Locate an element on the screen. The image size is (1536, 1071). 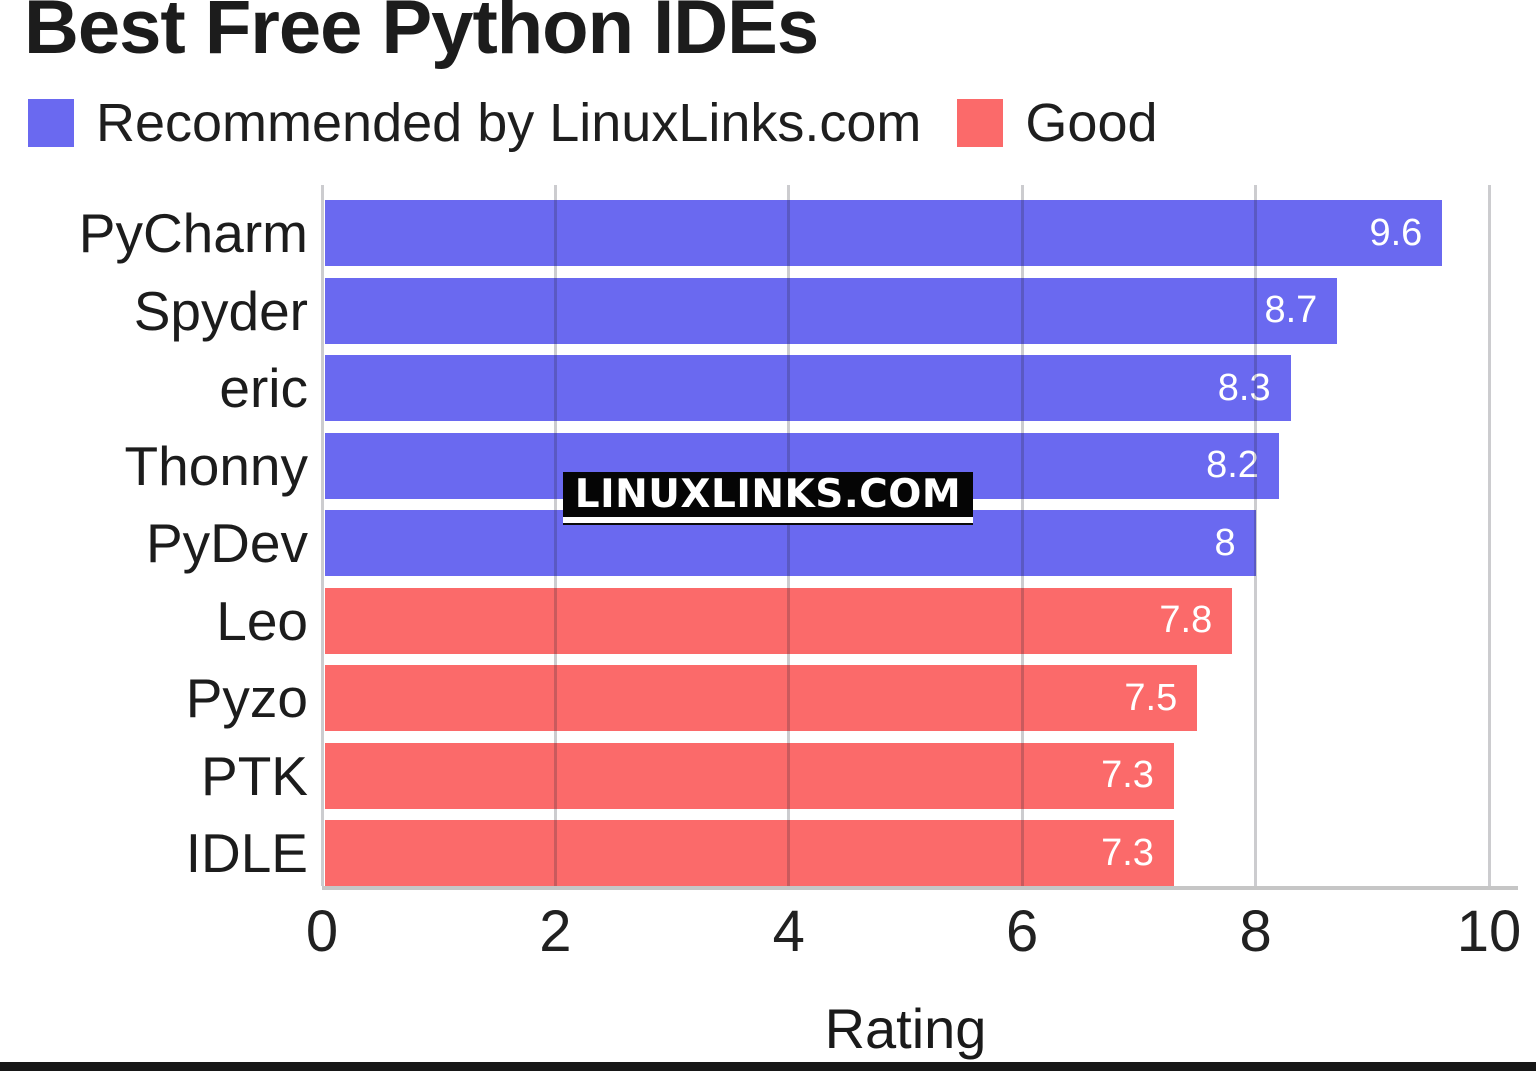
bar-value-label-PTK: 7.3 is located at coordinates (1127, 775).